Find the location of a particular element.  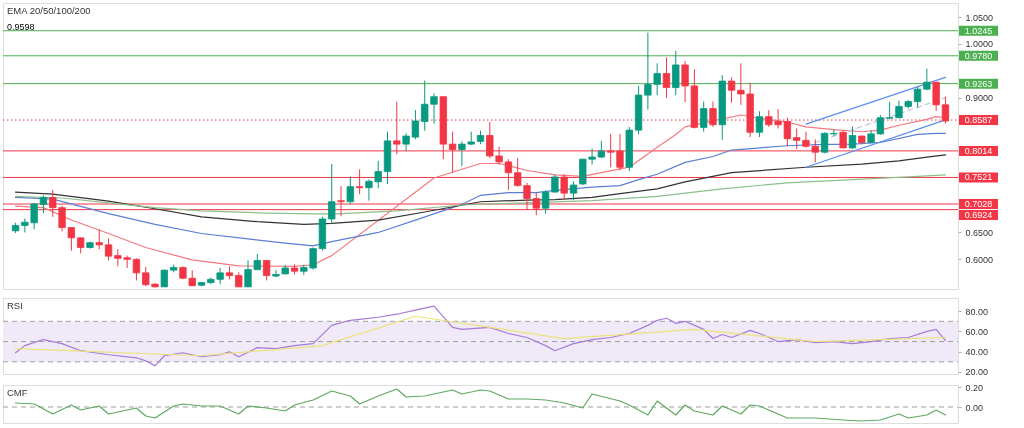

ref-line-label: 0.7028 is located at coordinates (978, 204).